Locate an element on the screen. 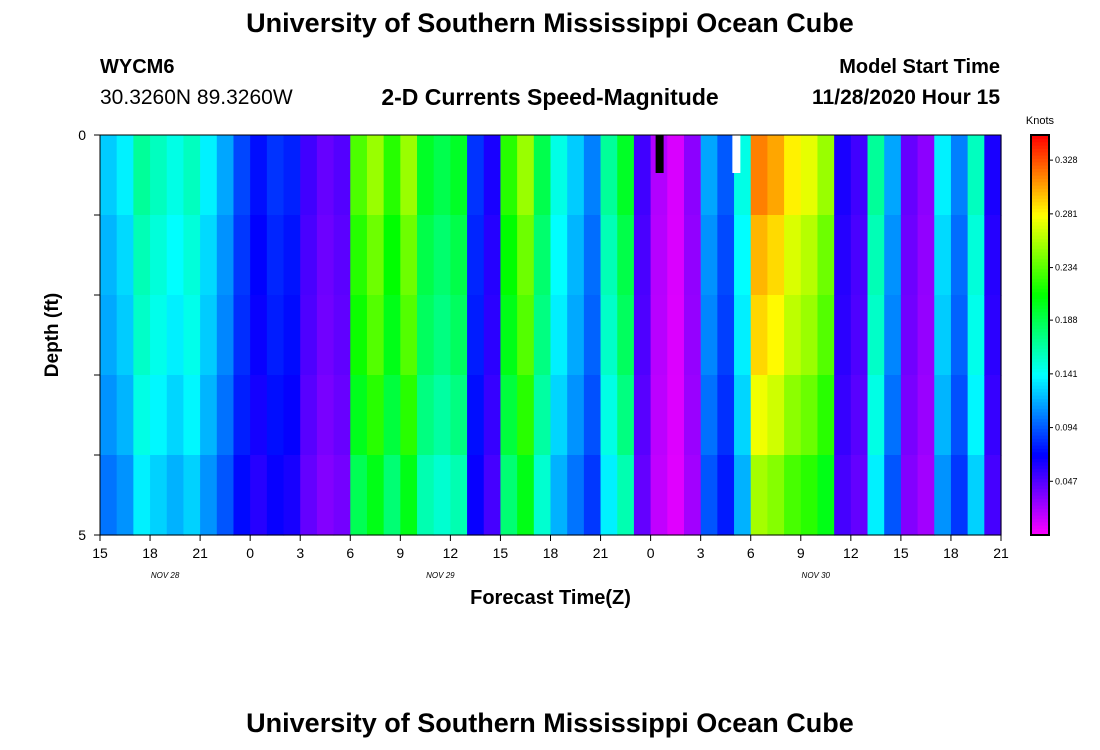 The height and width of the screenshot is (750, 1100). colorbar-title: Knots is located at coordinates (1040, 121).